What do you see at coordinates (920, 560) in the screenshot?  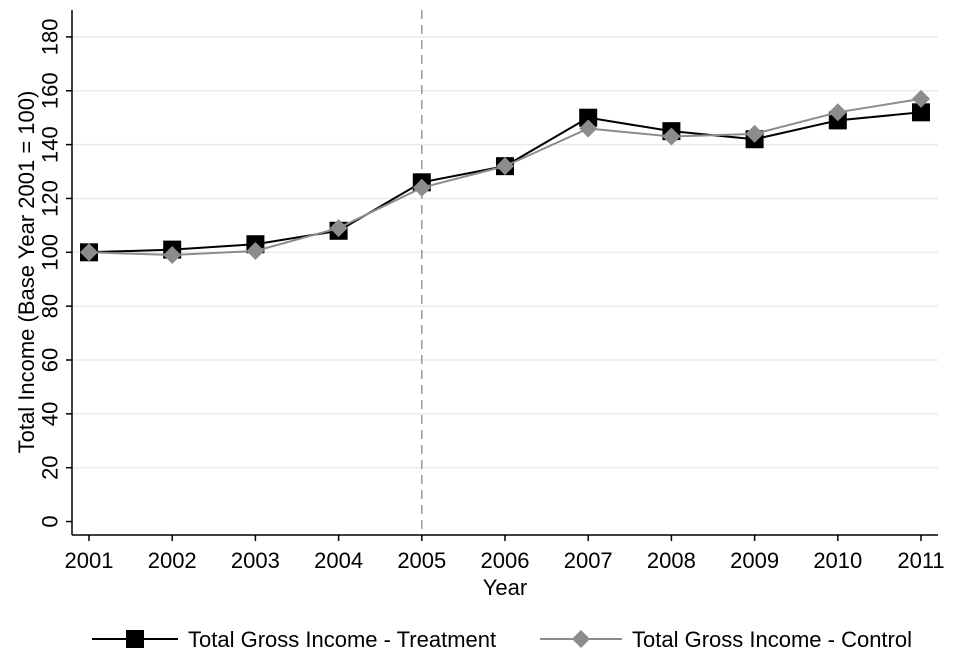 I see `x-tick-label-2011: 2011` at bounding box center [920, 560].